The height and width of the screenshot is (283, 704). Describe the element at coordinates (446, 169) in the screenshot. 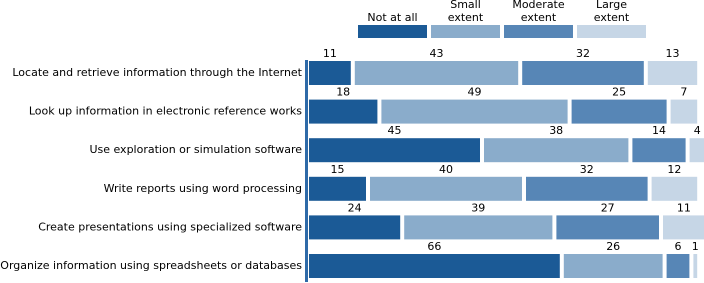

I see `value-label: 40` at that location.